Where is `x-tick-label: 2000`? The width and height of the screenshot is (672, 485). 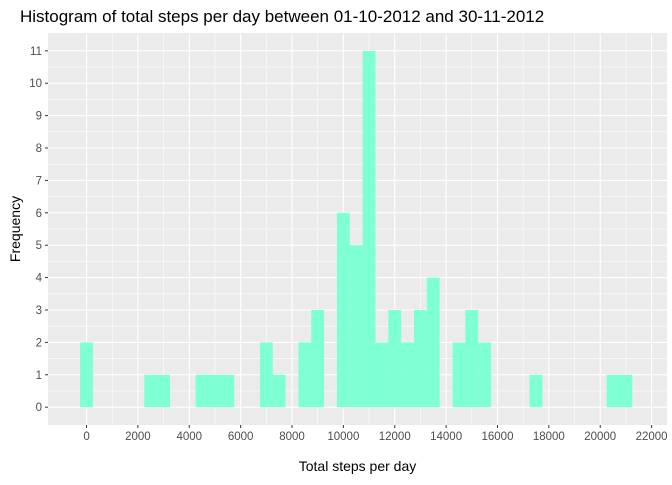 x-tick-label: 2000 is located at coordinates (138, 437).